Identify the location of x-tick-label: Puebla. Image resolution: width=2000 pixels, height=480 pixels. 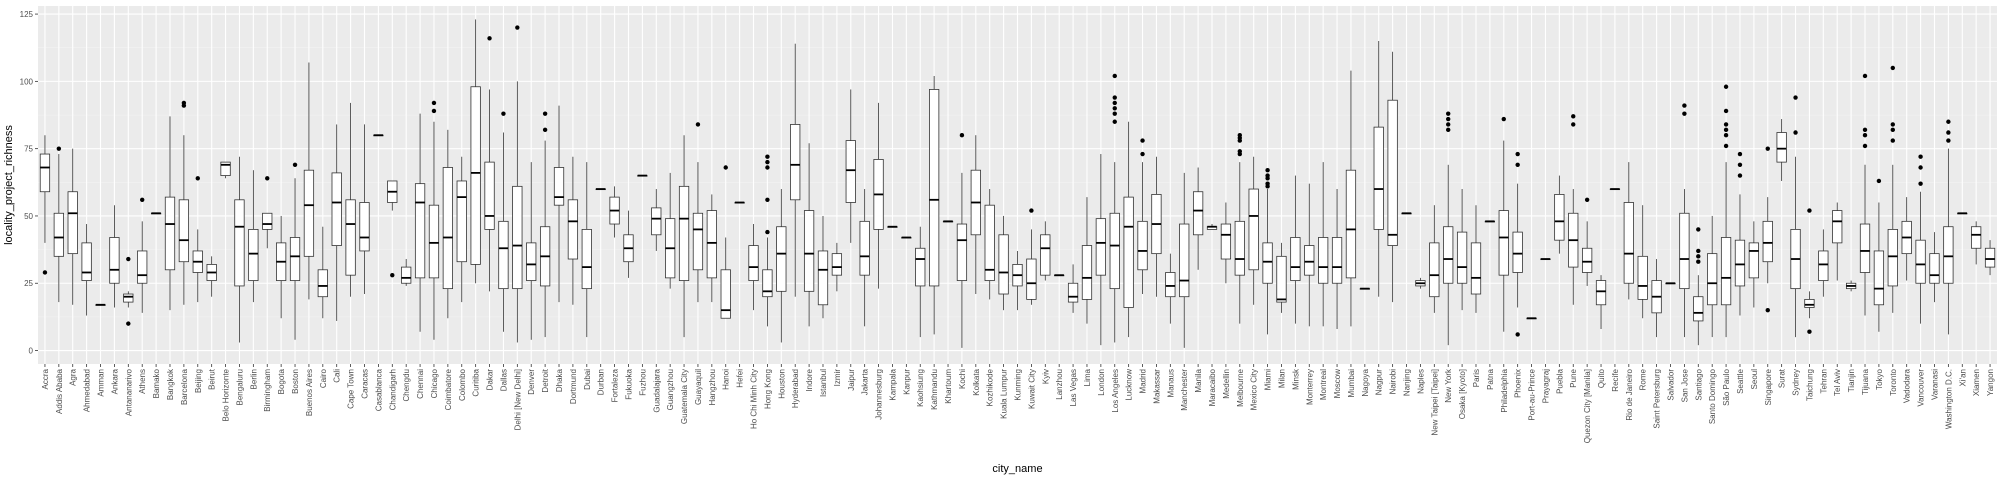
(1559, 380).